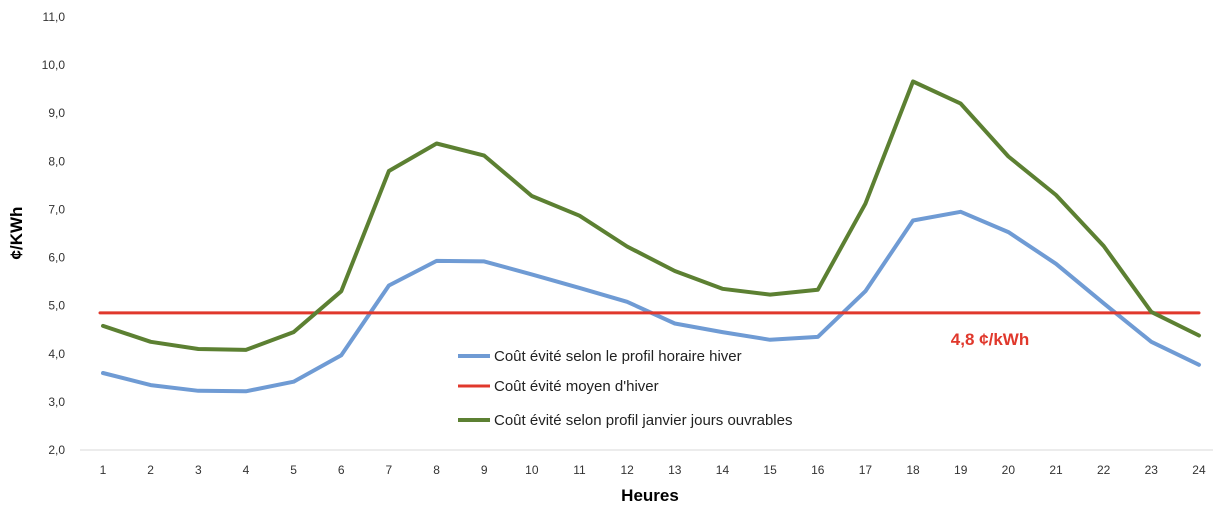  Describe the element at coordinates (56, 450) in the screenshot. I see `y-tick-label: 2,0` at that location.